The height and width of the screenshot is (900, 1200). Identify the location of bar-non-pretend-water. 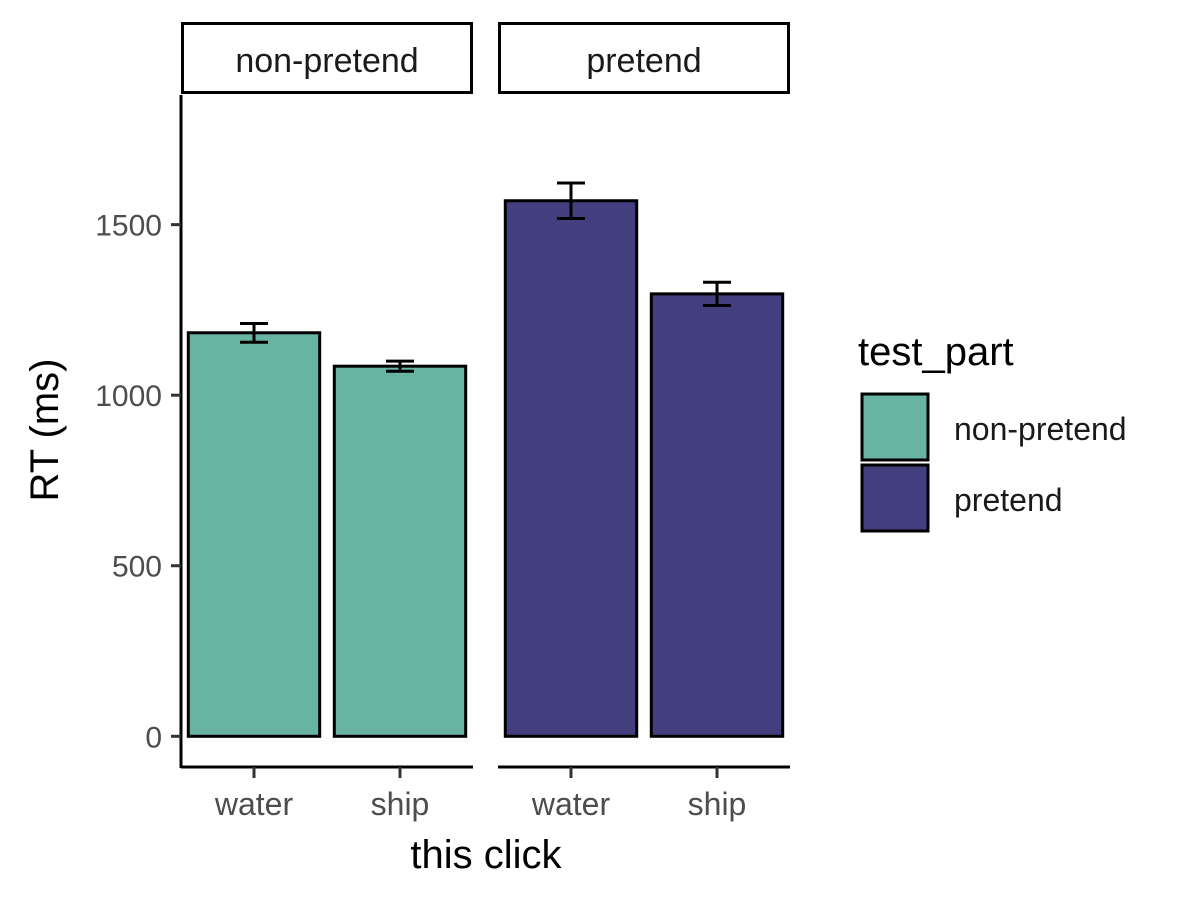
(254, 534).